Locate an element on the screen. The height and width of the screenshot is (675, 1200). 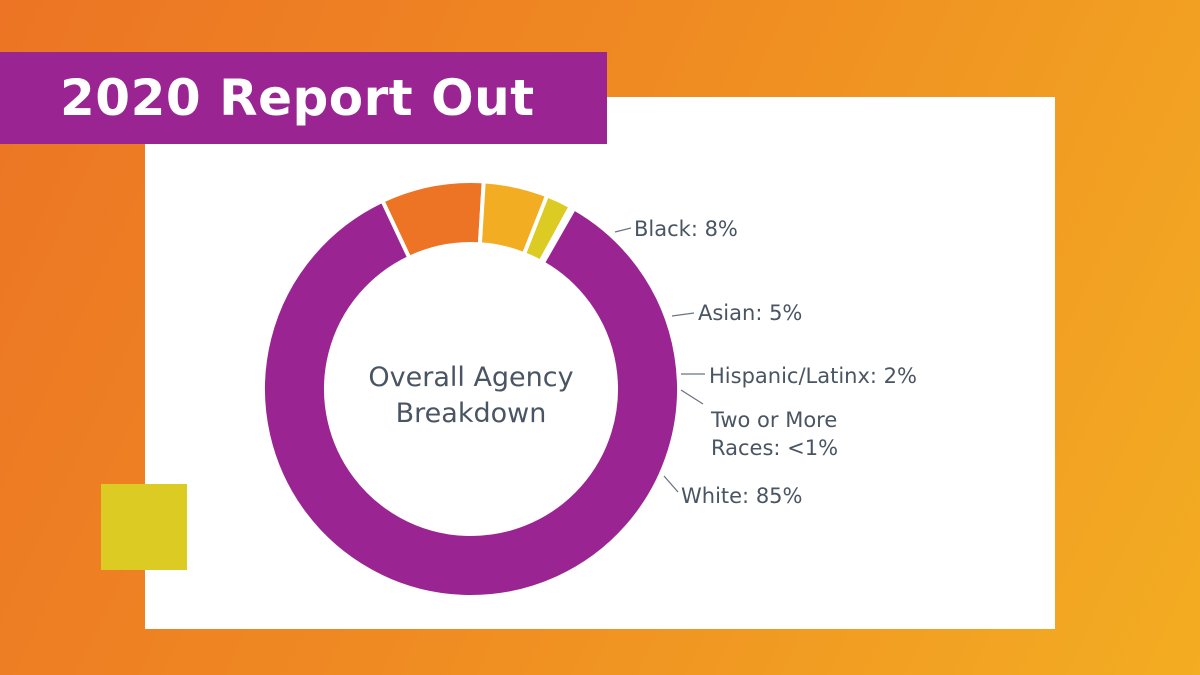
slice-label: Two or More Races: <1% is located at coordinates (774, 434).